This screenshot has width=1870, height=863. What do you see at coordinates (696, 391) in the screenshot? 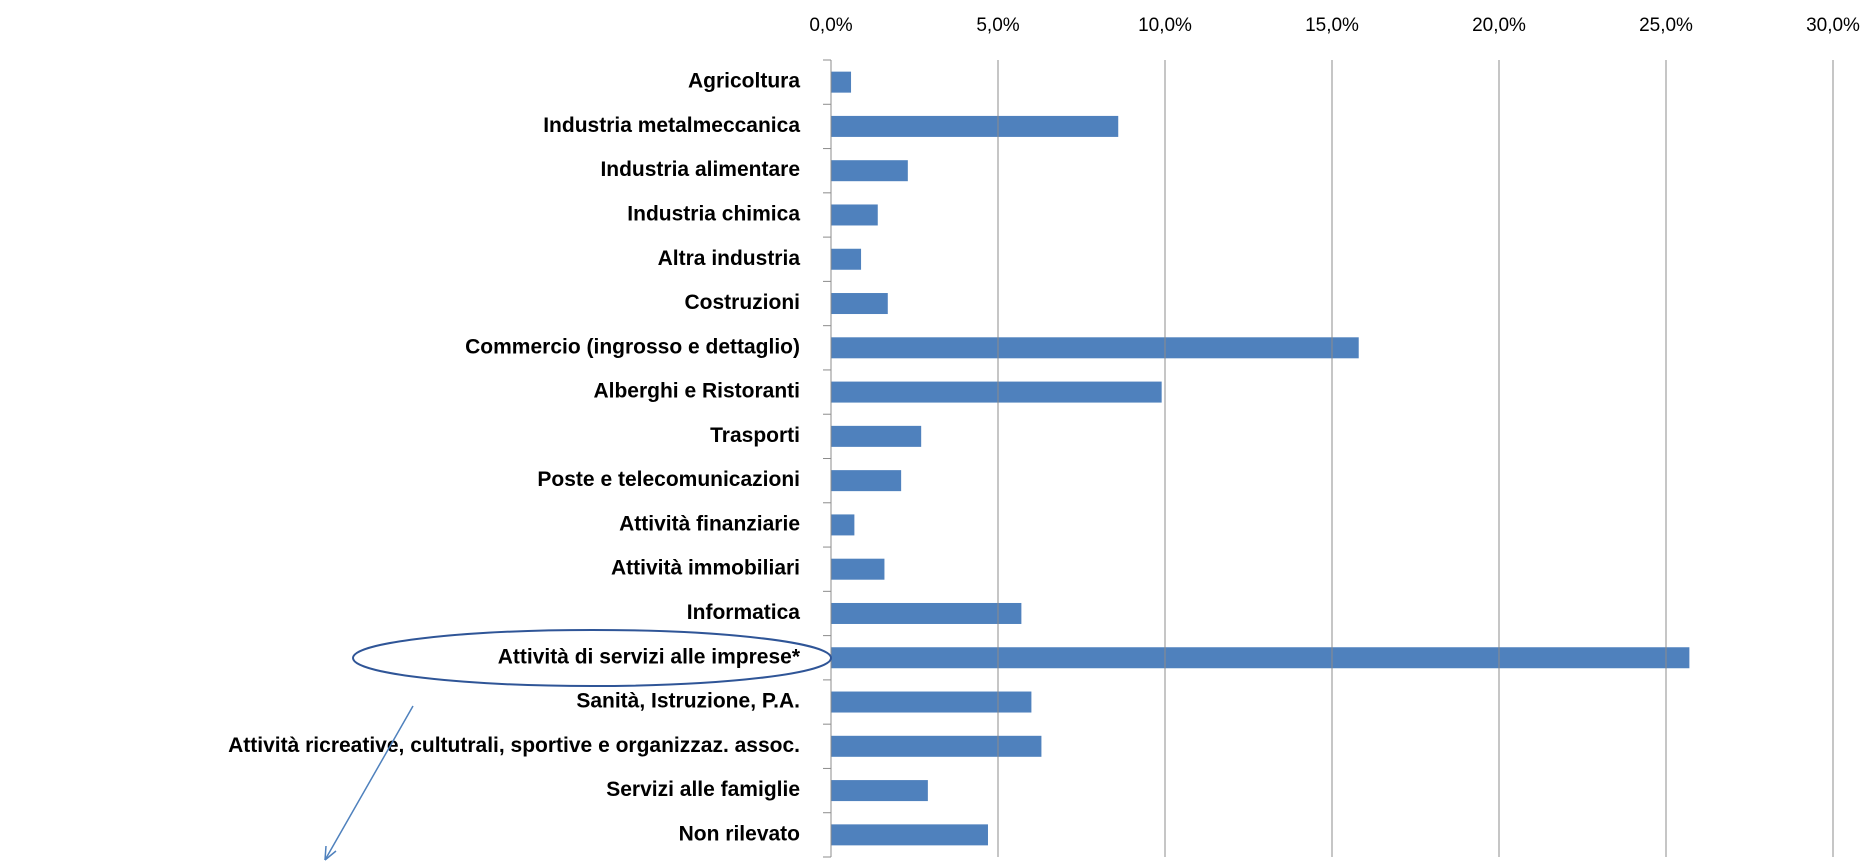
I see `y-tick-label: Alberghi e Ristoranti` at bounding box center [696, 391].